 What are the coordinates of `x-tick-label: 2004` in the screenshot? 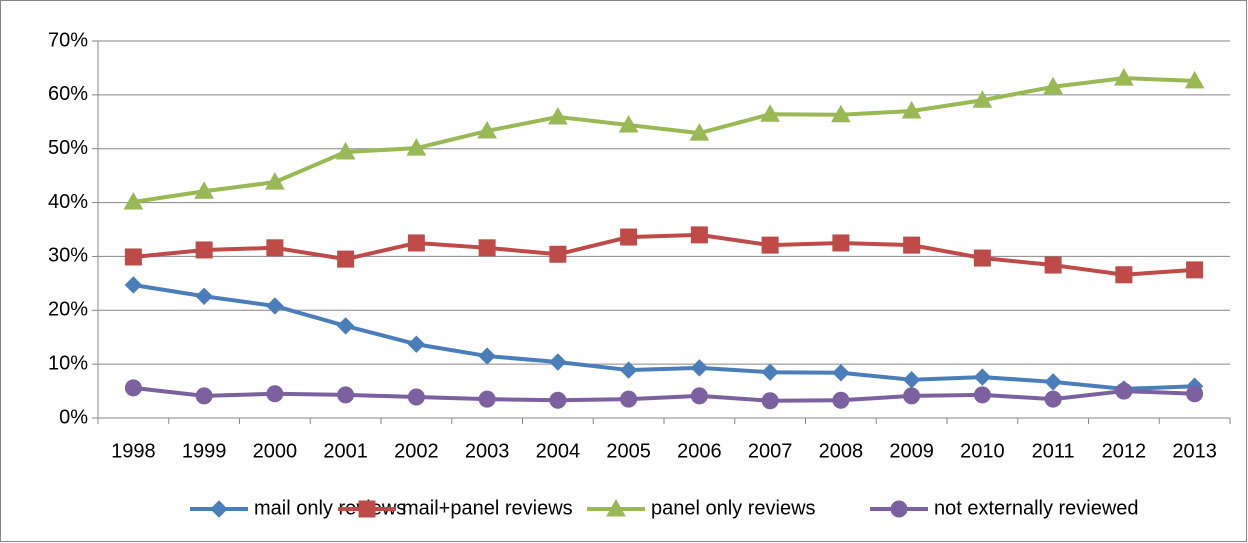 It's located at (558, 451).